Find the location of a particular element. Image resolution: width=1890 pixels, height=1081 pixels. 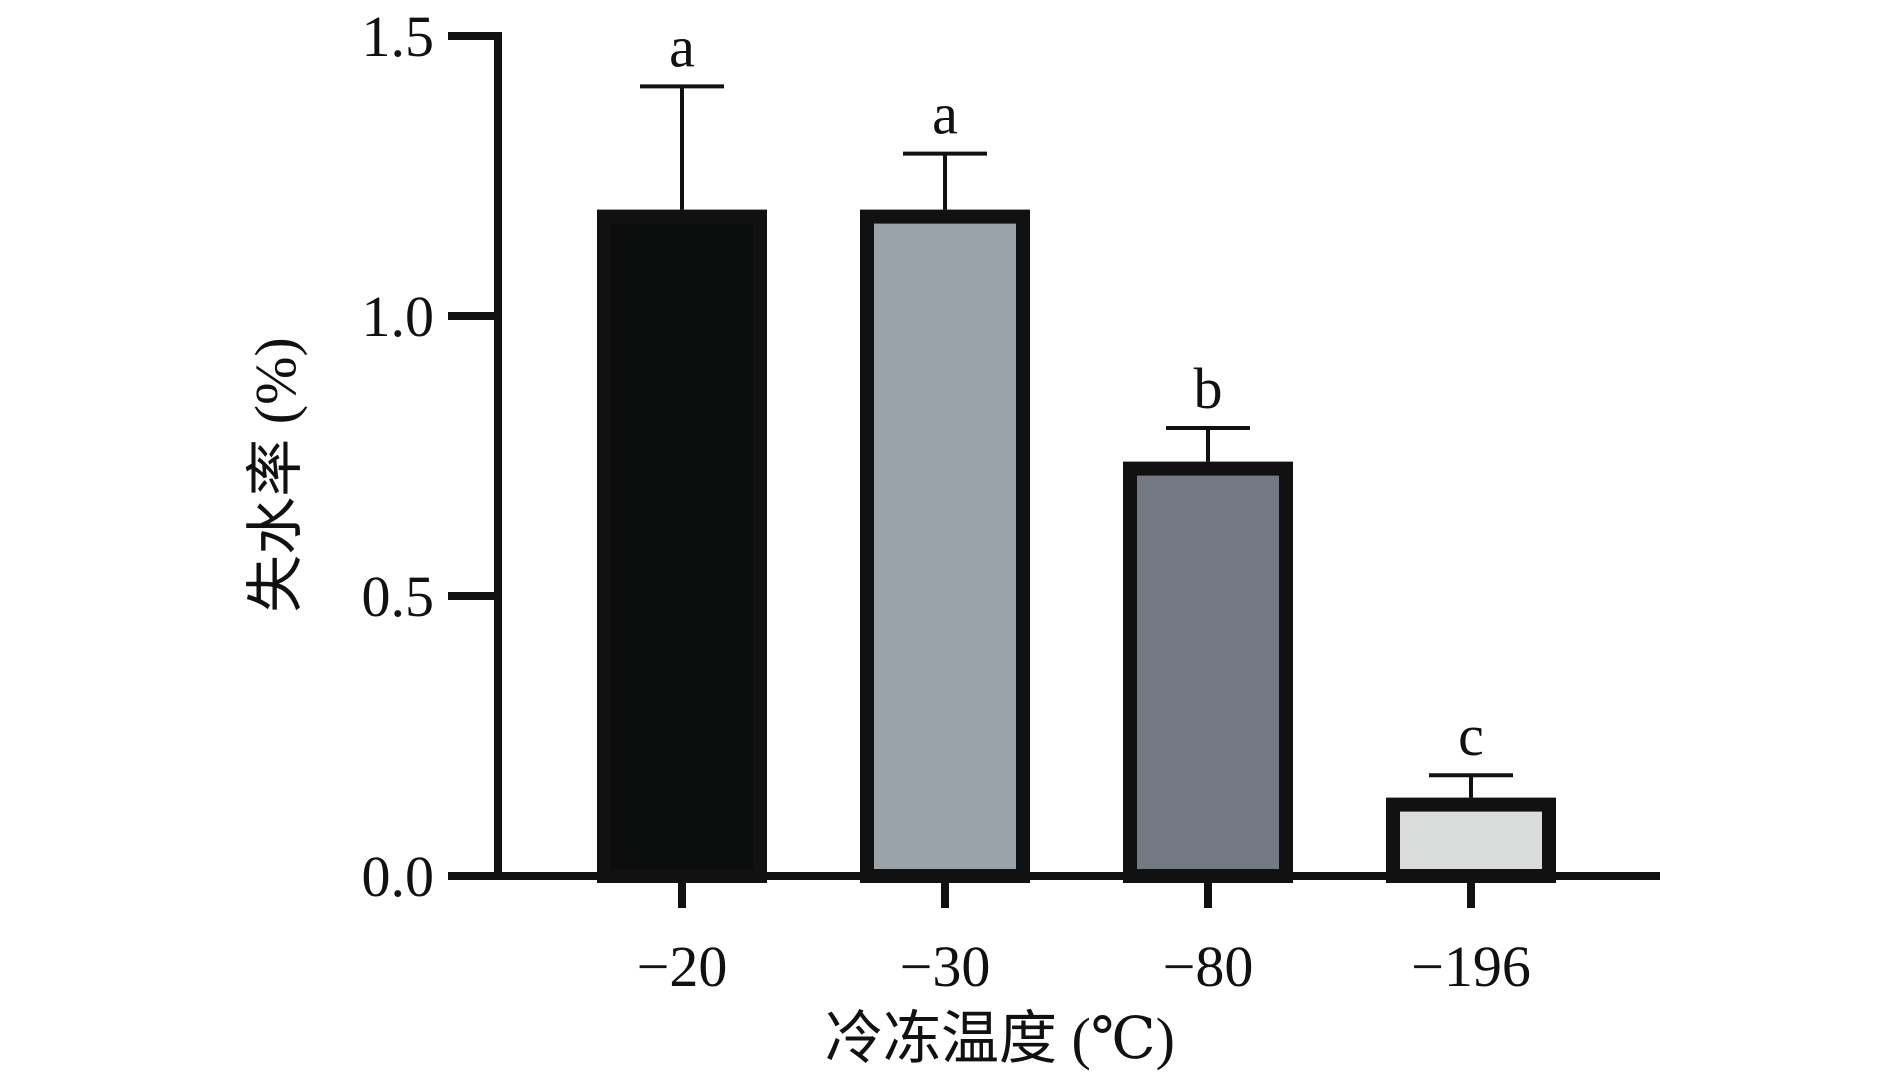

x-axis-title: 冷冻温度 (℃) is located at coordinates (1000, 1038).